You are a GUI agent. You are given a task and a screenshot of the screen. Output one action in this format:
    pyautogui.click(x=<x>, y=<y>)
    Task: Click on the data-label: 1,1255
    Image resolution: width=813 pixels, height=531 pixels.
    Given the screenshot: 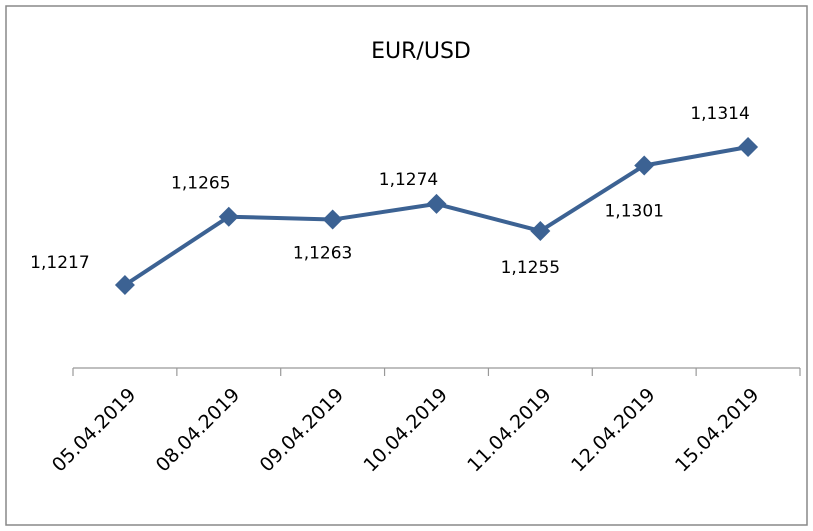 What is the action you would take?
    pyautogui.click(x=530, y=268)
    